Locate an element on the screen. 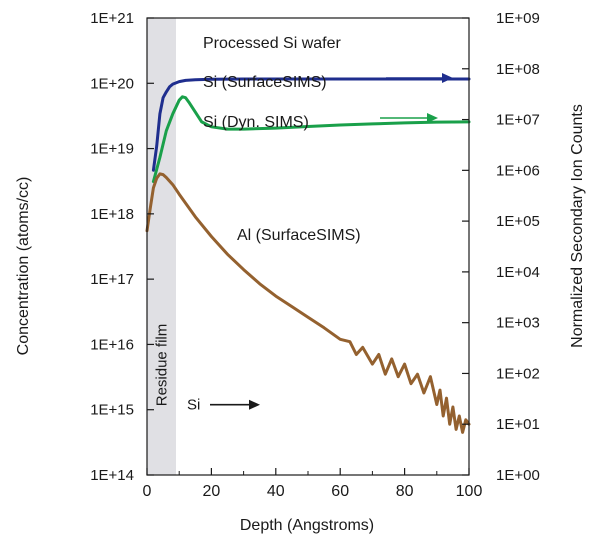 The height and width of the screenshot is (536, 592). y-right-tick-label: 1E+04 is located at coordinates (518, 272).